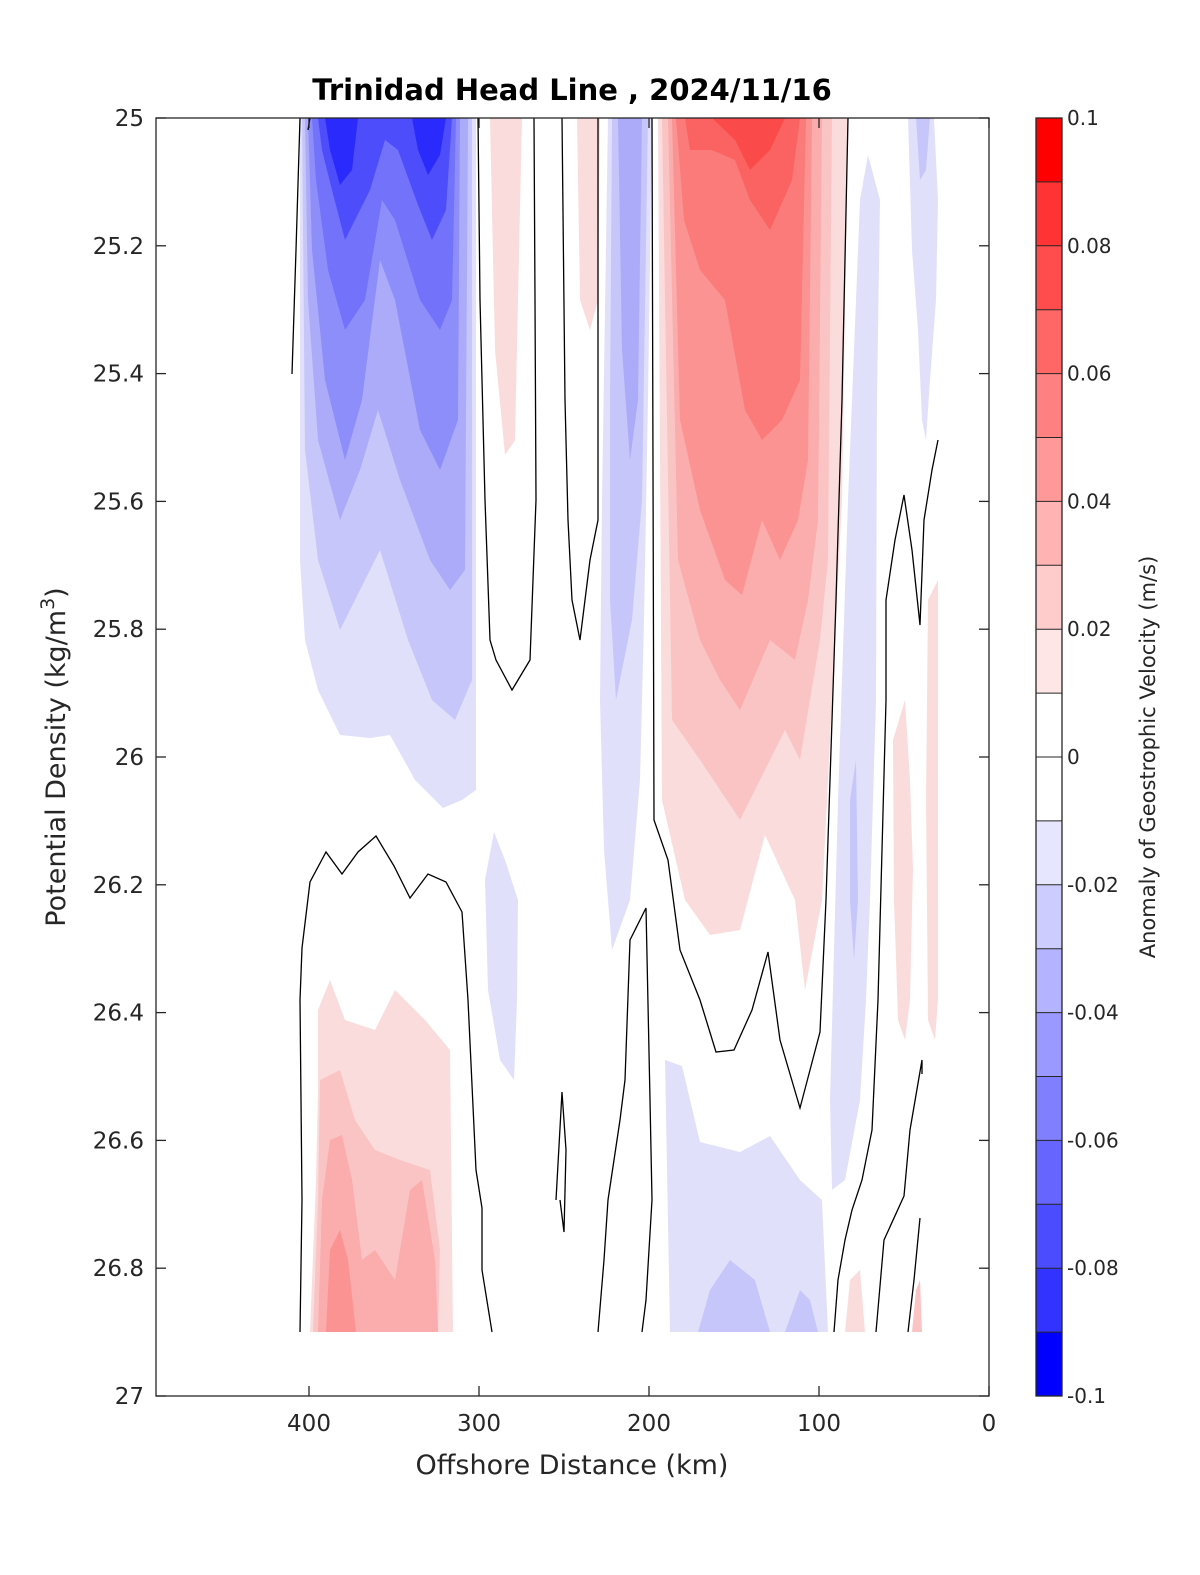 This screenshot has height=1575, width=1200. I want to click on y-tick-label: 25.6, so click(118, 502).